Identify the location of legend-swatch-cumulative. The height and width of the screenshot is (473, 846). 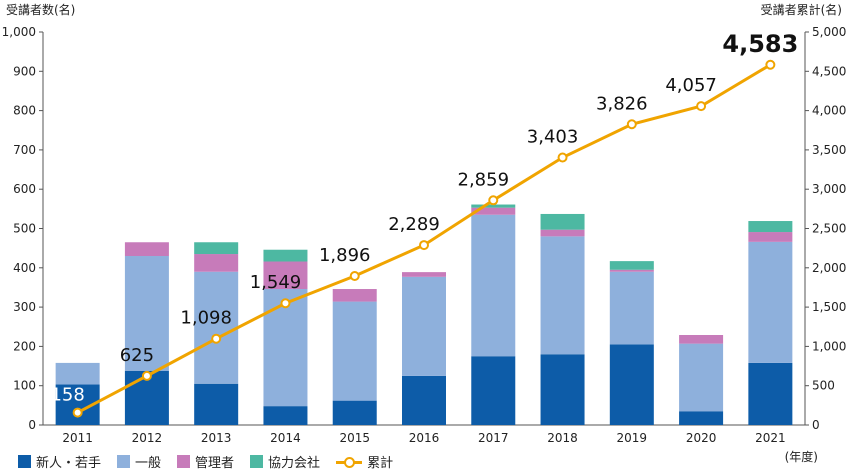
(349, 461).